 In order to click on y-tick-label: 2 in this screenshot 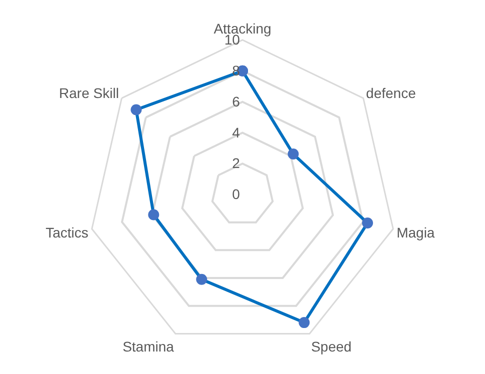, I will do `click(236, 163)`.